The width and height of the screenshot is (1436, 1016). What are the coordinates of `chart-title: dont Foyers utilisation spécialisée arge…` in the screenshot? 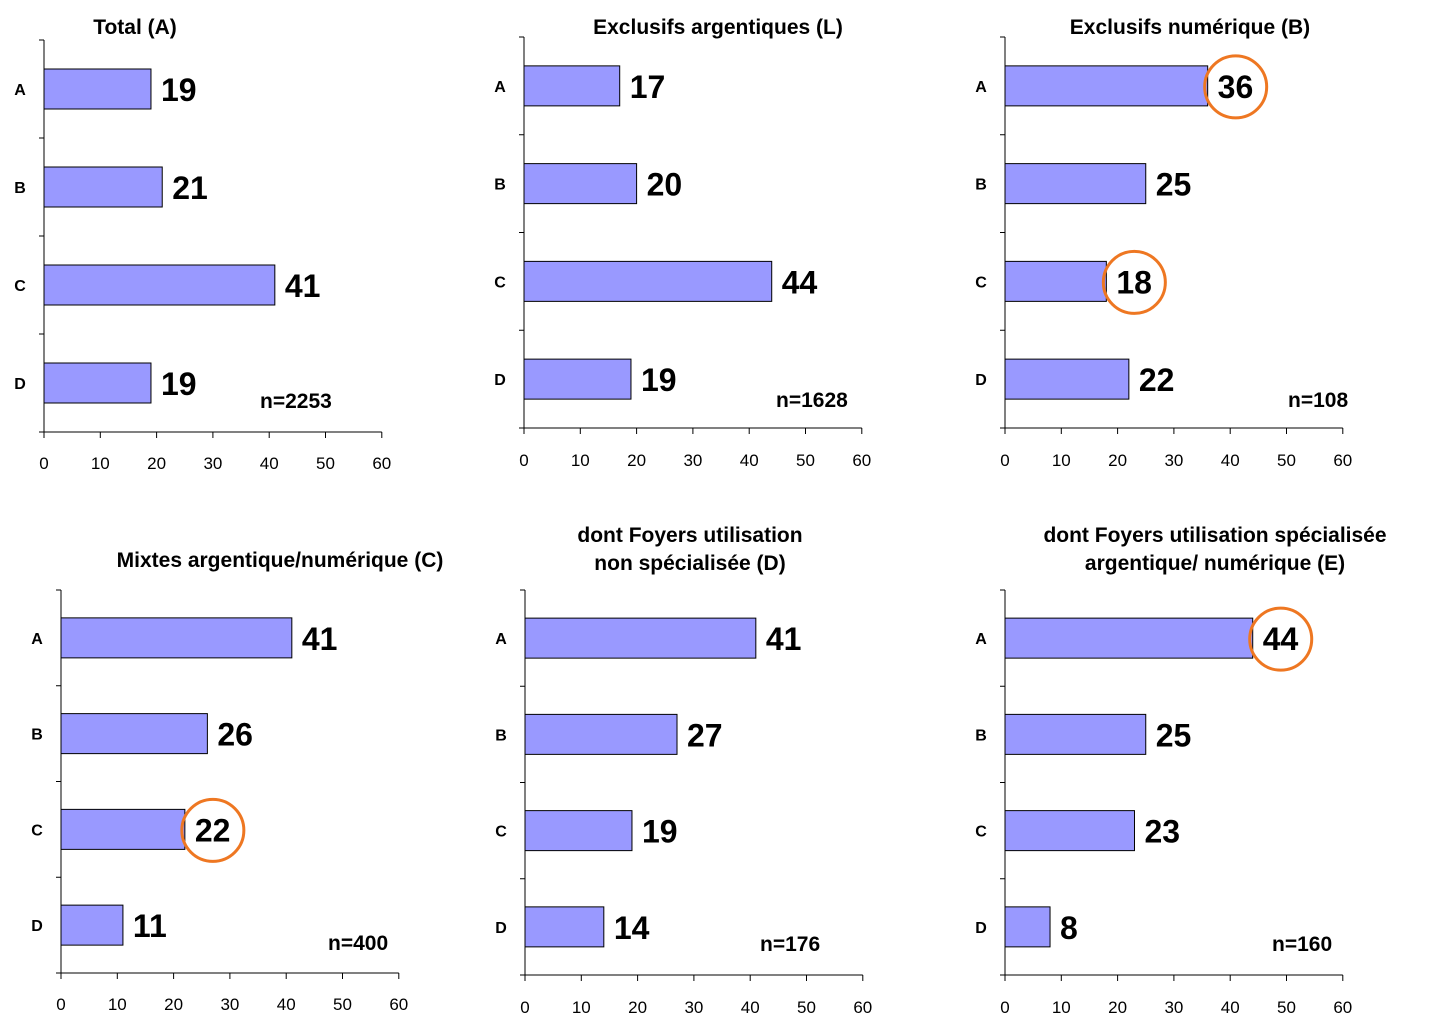 It's located at (1215, 549).